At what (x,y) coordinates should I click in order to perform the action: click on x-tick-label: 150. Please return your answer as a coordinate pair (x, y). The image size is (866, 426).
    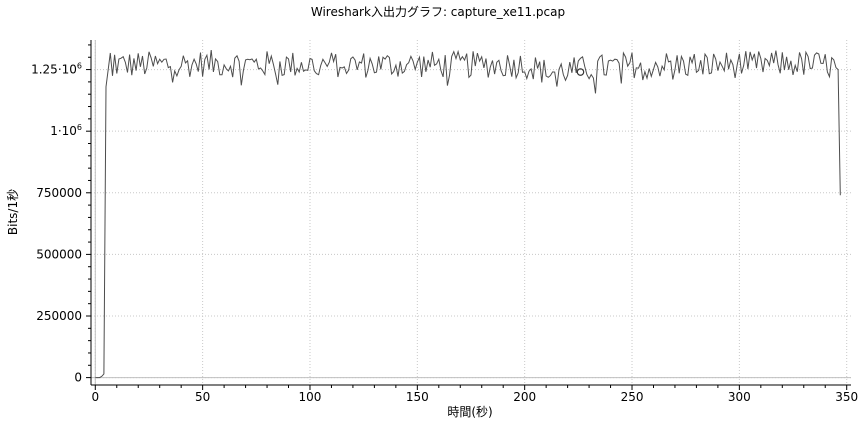
    Looking at the image, I should click on (417, 397).